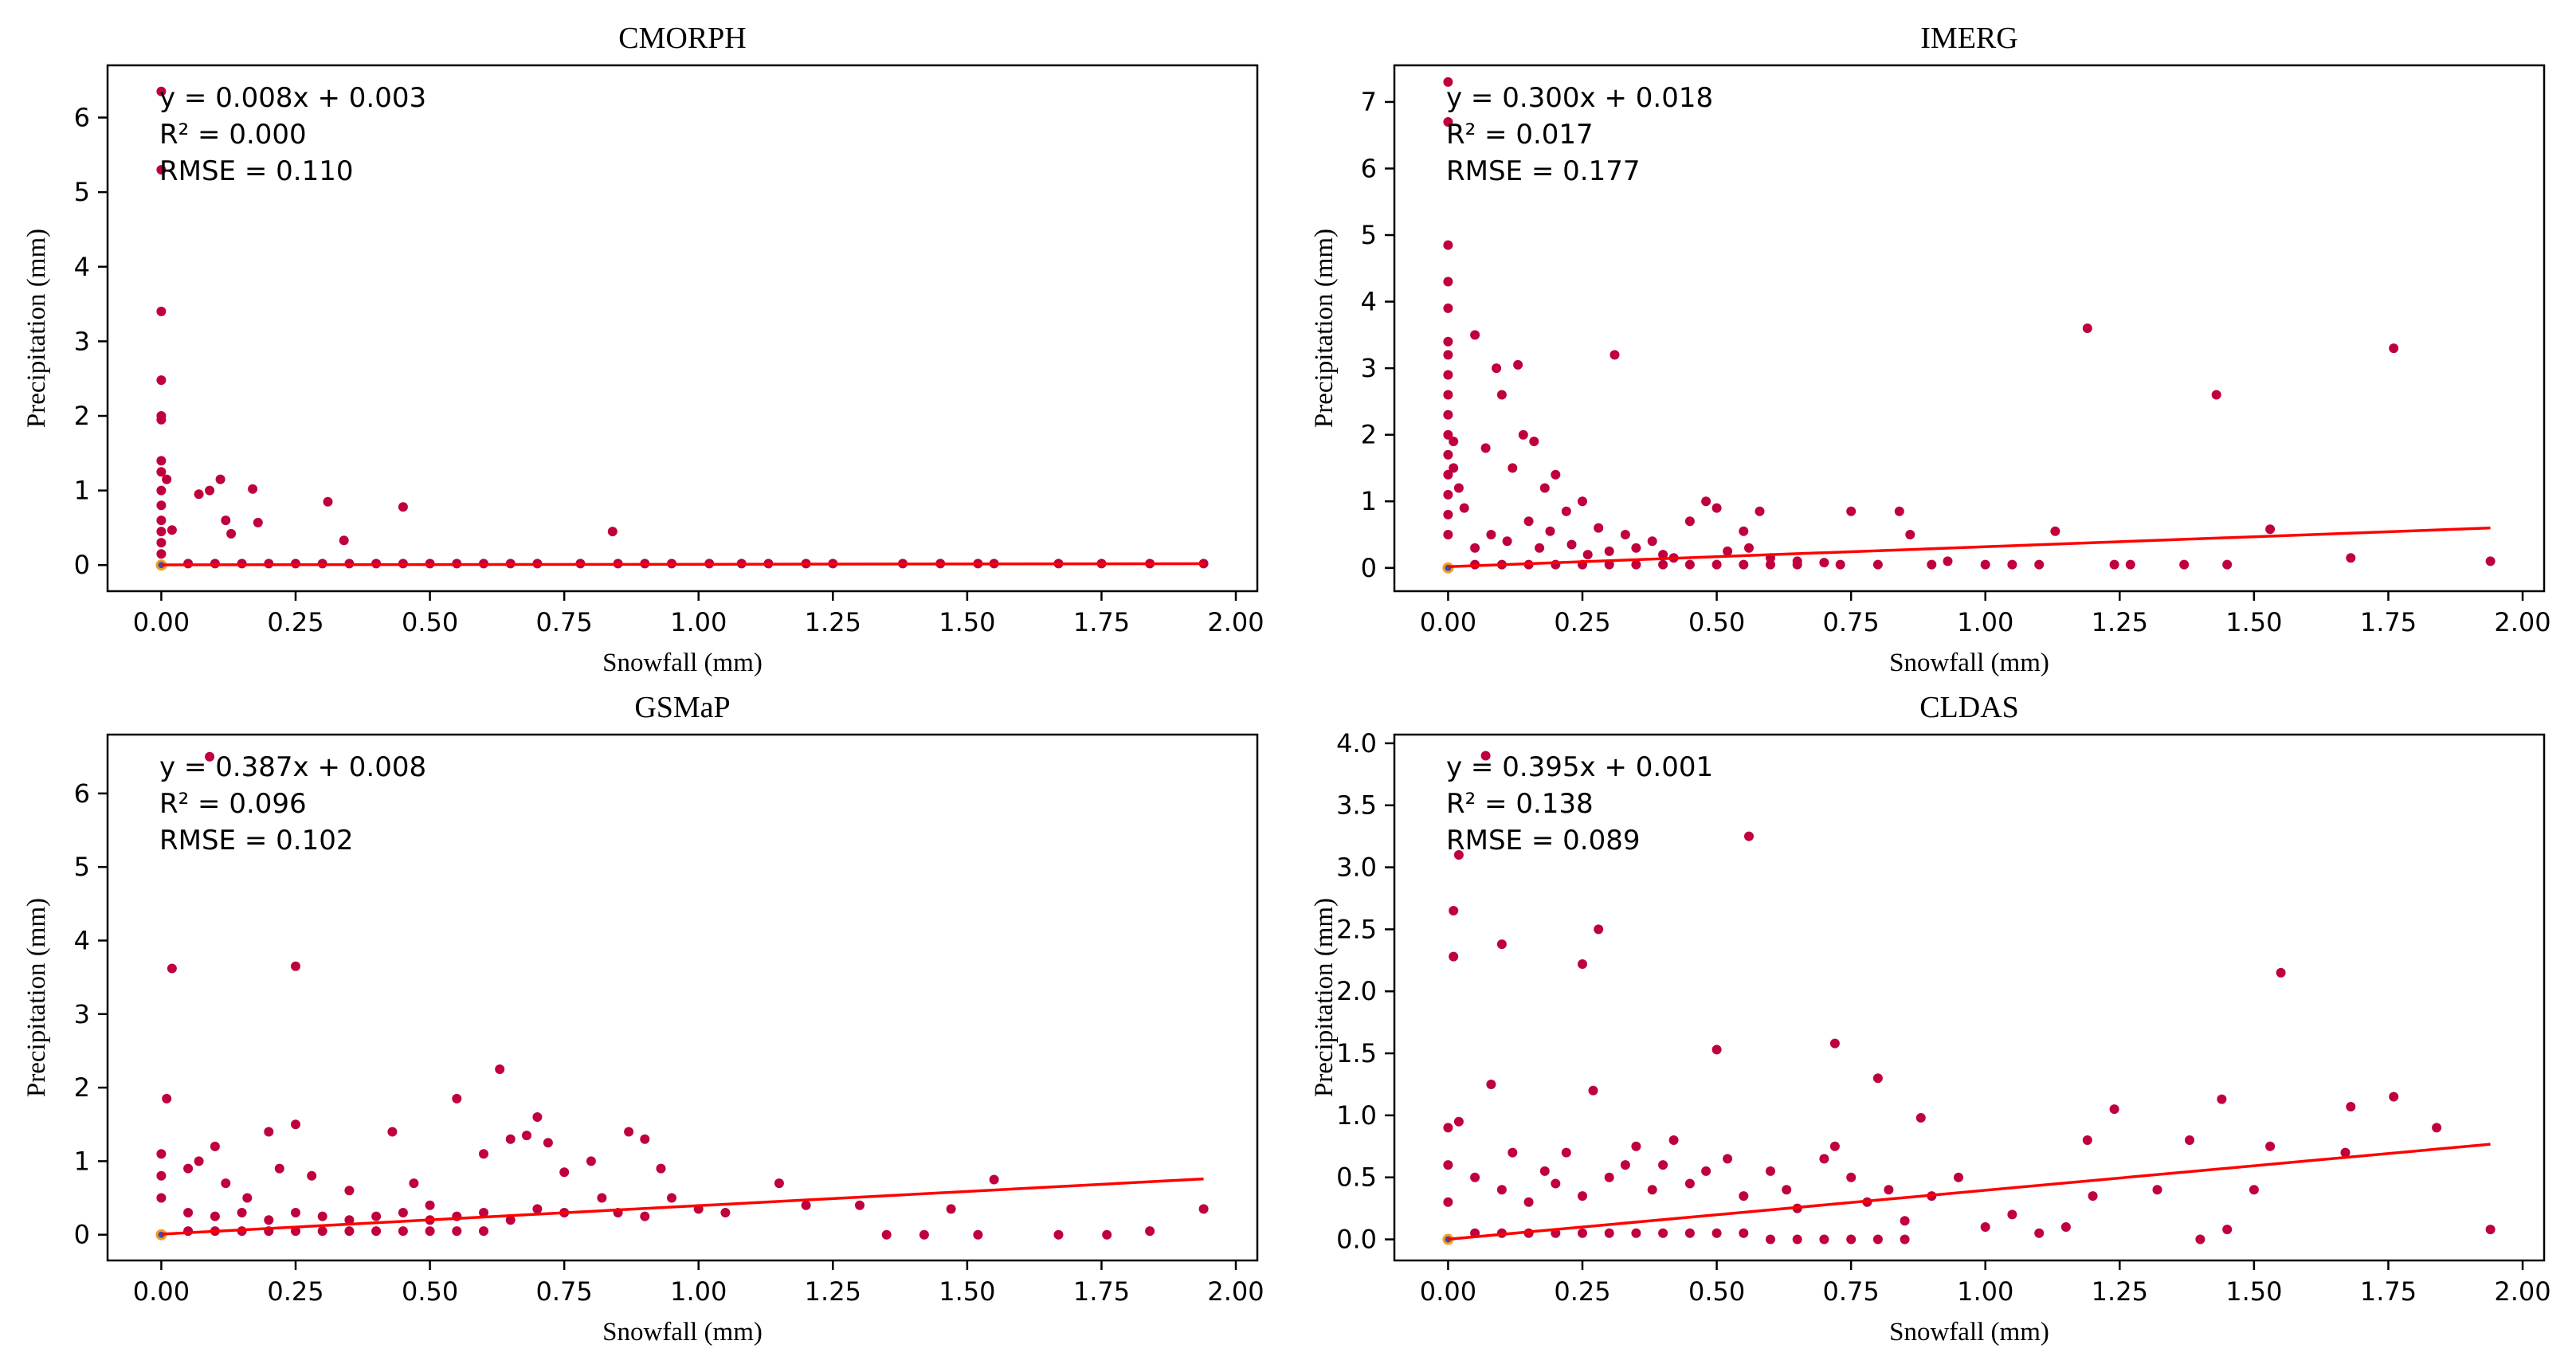 The width and height of the screenshot is (2576, 1372). What do you see at coordinates (82, 793) in the screenshot?
I see `y-tick-label: 6` at bounding box center [82, 793].